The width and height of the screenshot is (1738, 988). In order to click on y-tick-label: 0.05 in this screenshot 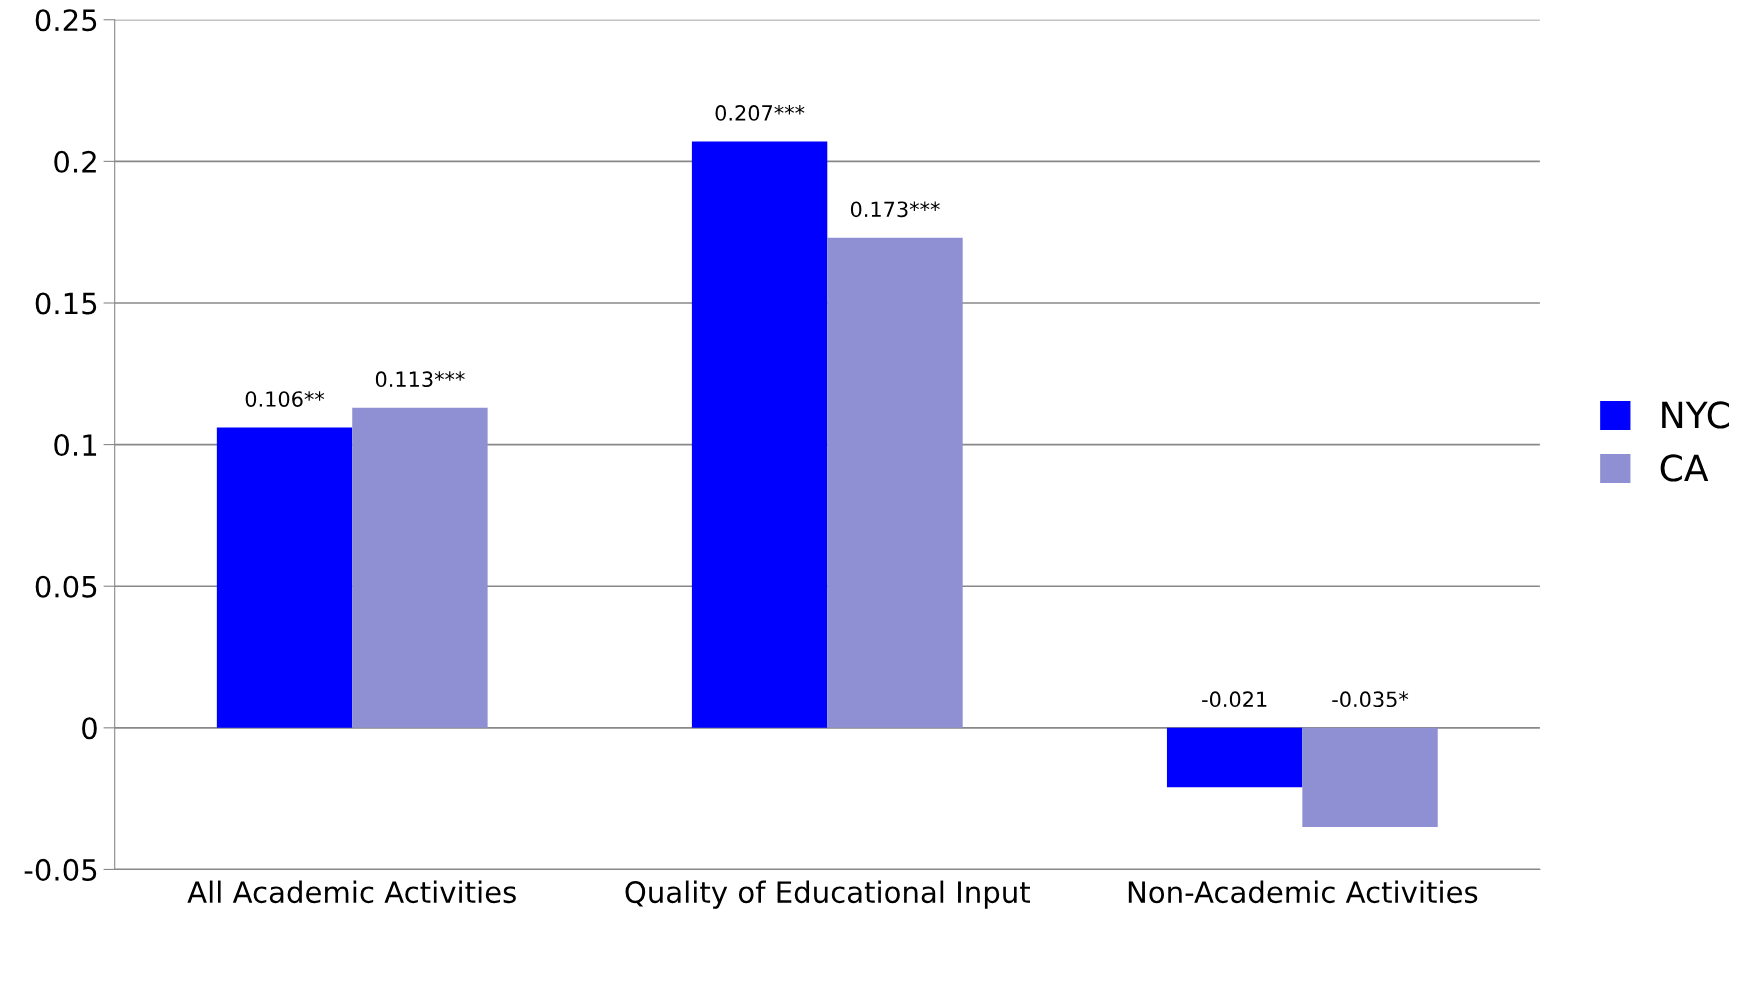, I will do `click(66, 586)`.